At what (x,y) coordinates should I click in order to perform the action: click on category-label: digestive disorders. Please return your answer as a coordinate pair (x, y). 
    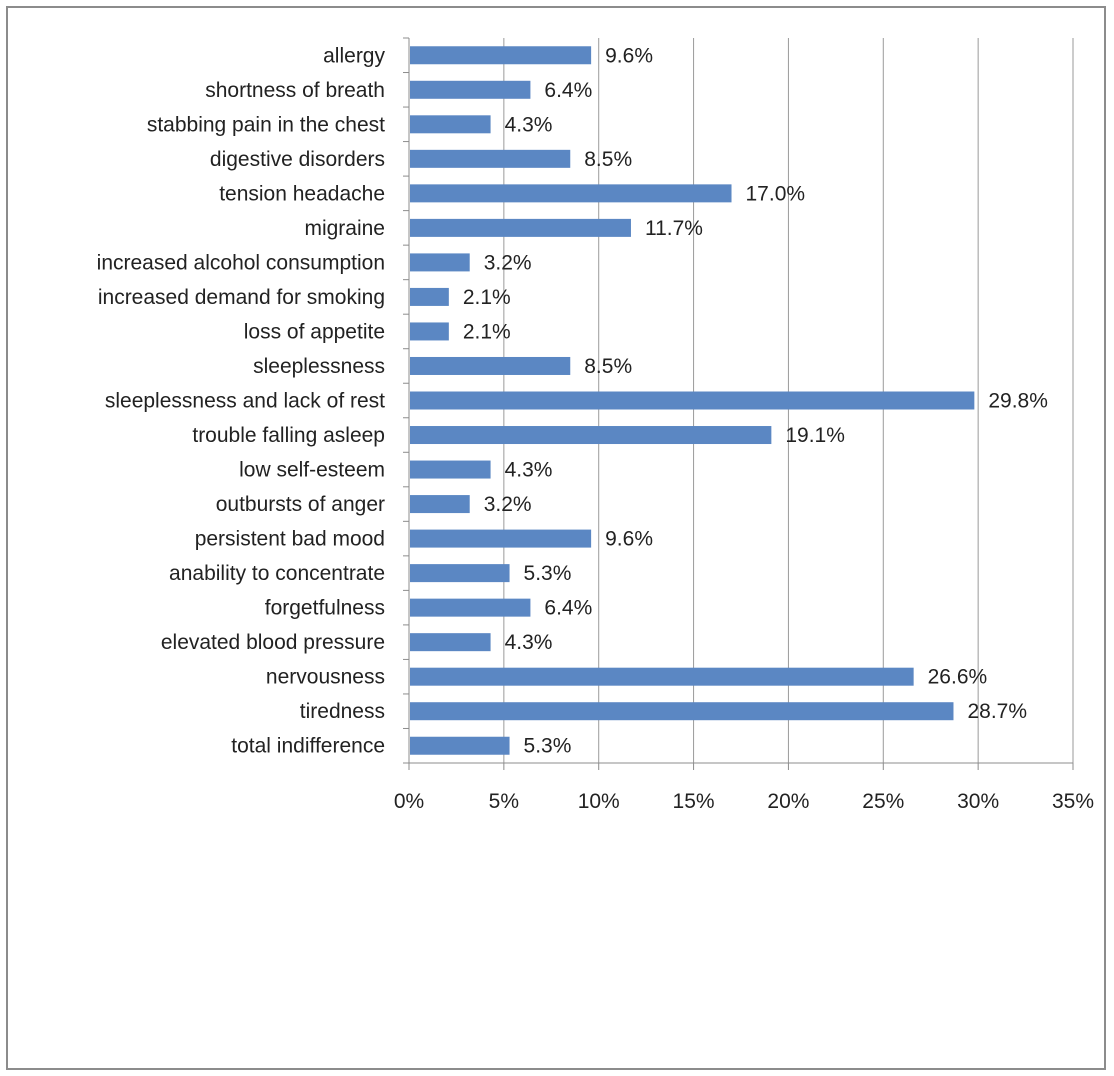
    Looking at the image, I should click on (297, 159).